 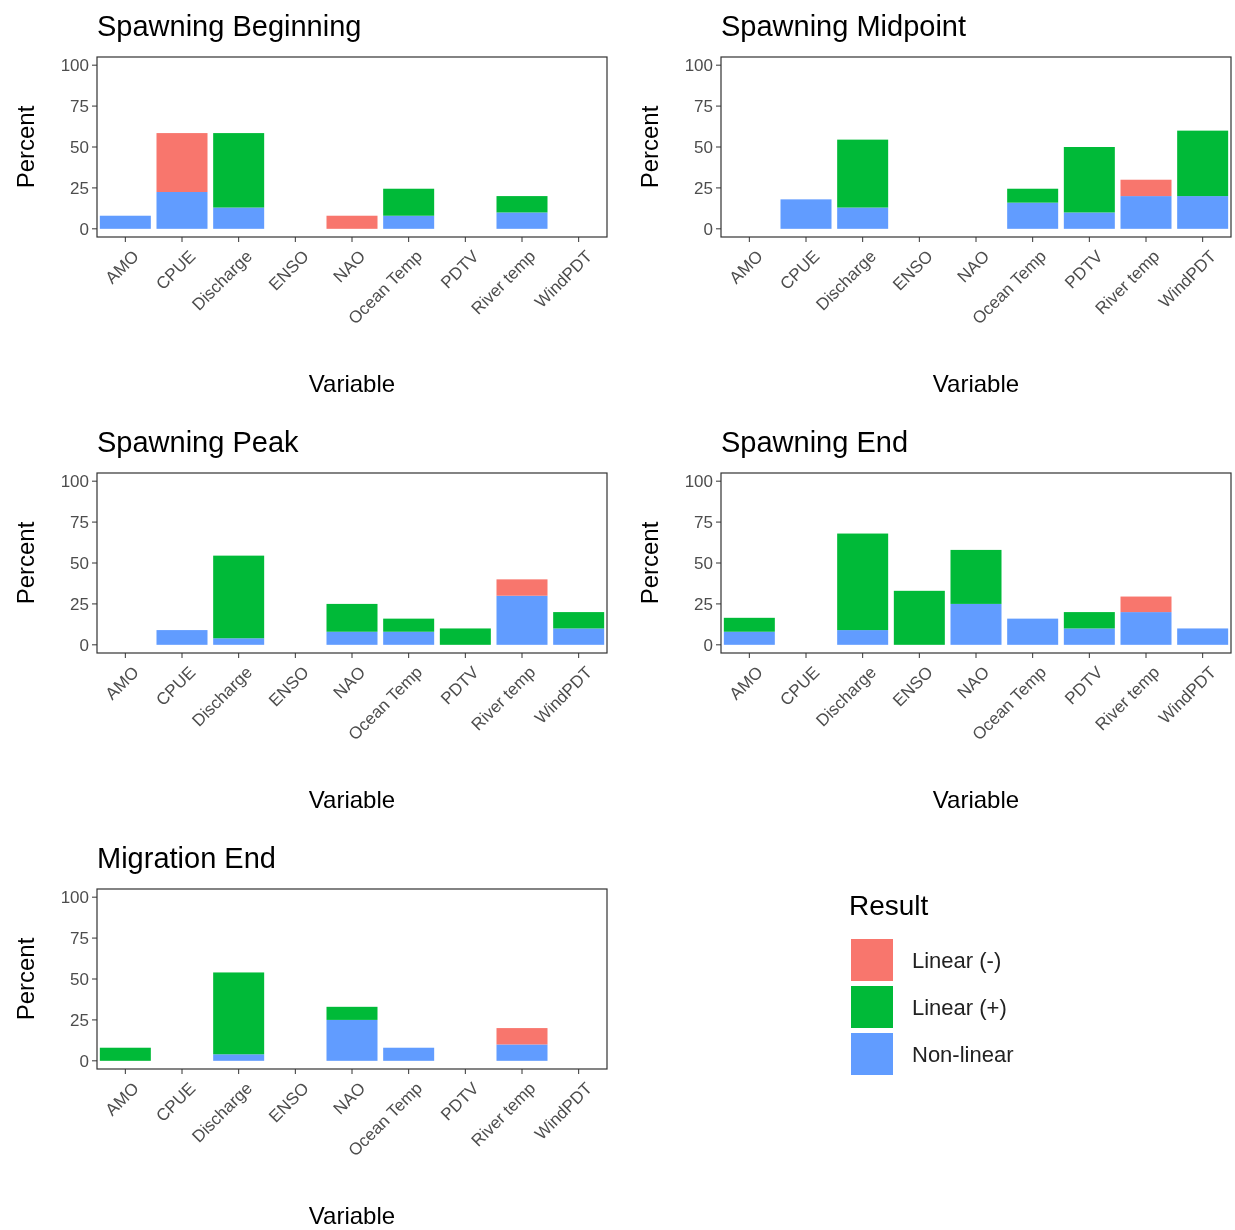 What do you see at coordinates (963, 1054) in the screenshot?
I see `legend-label: Non-linear` at bounding box center [963, 1054].